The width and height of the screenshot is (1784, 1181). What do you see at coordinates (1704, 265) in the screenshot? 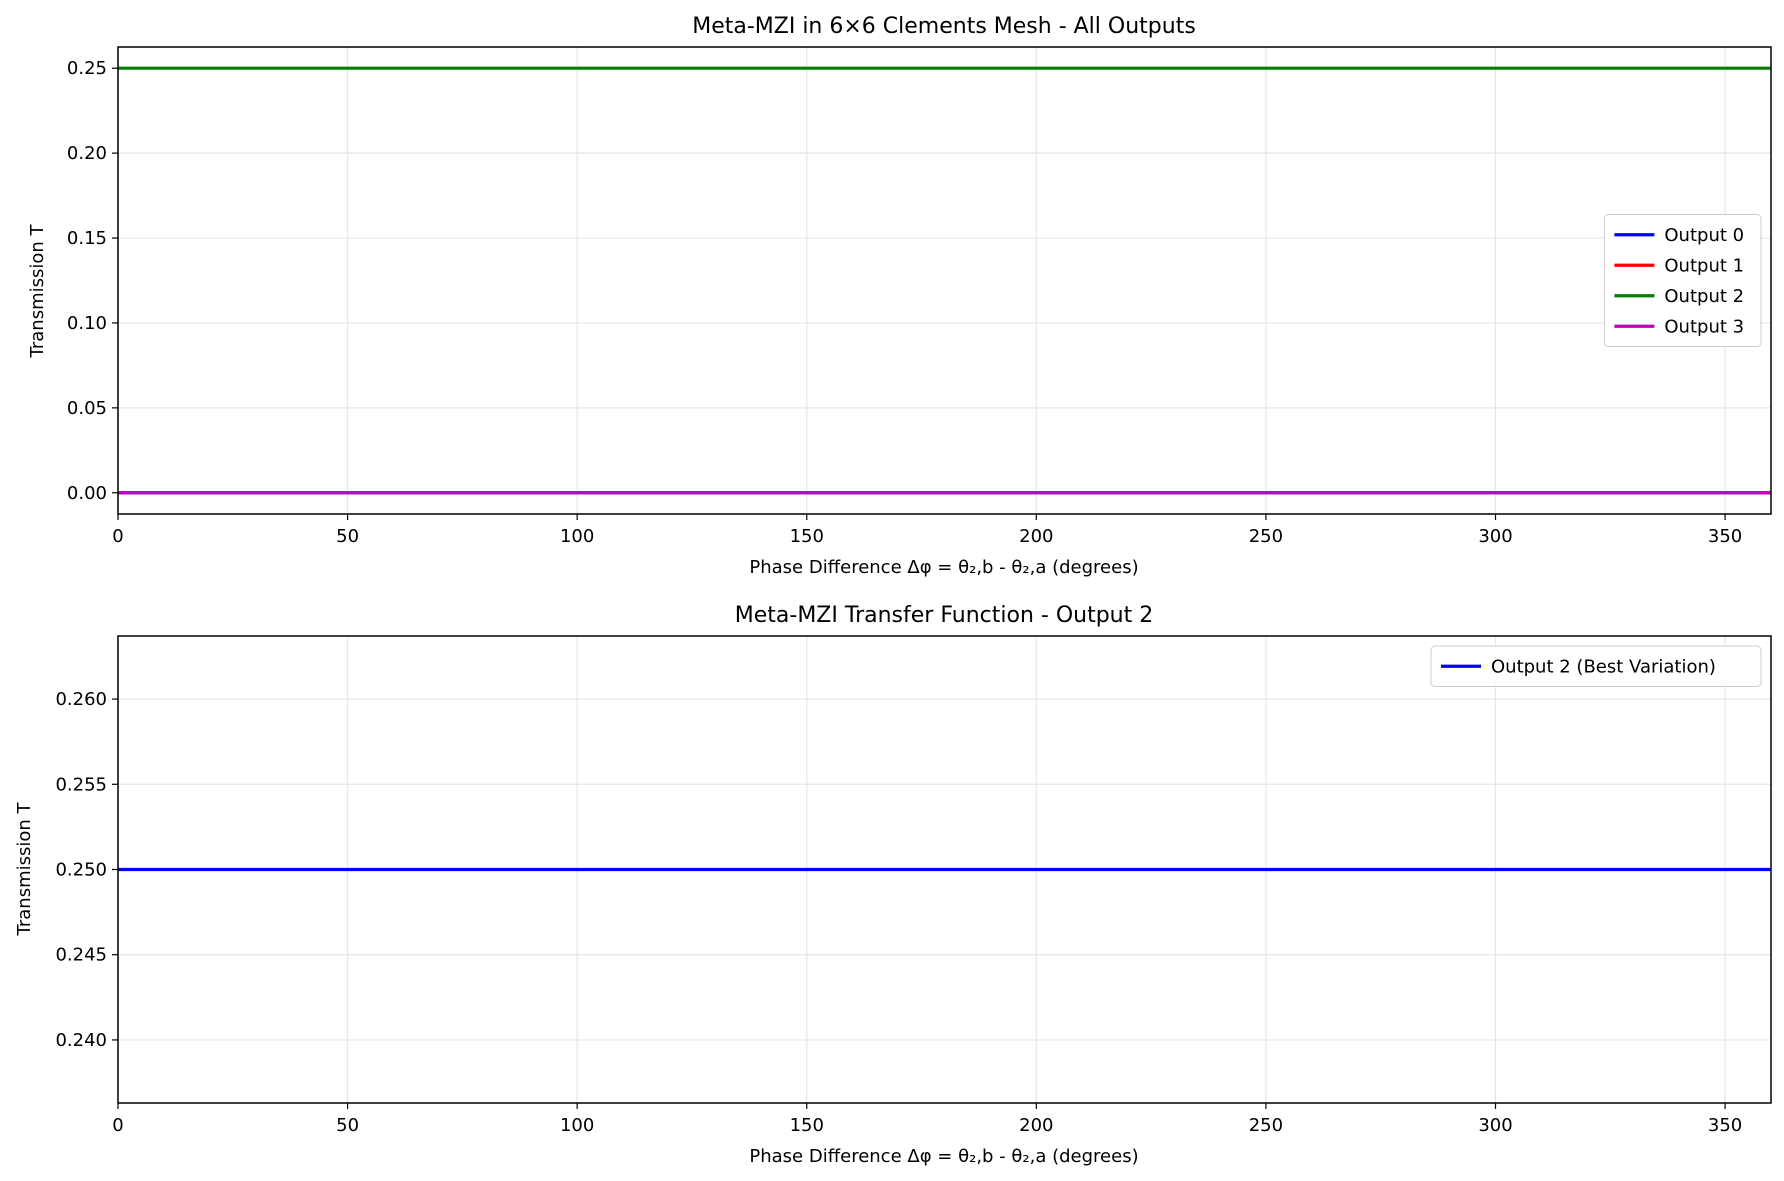
I see `legend-label: Output 1` at bounding box center [1704, 265].